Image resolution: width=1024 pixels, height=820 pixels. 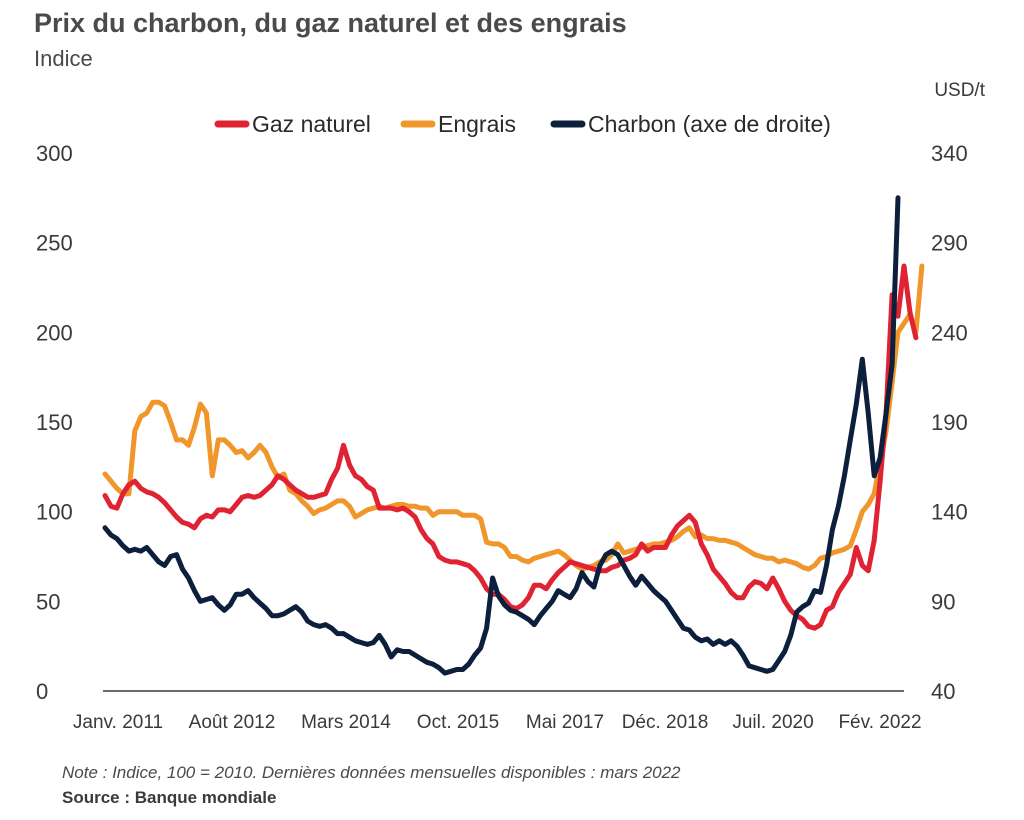 What do you see at coordinates (311, 124) in the screenshot?
I see `legend-label-0: Gaz naturel` at bounding box center [311, 124].